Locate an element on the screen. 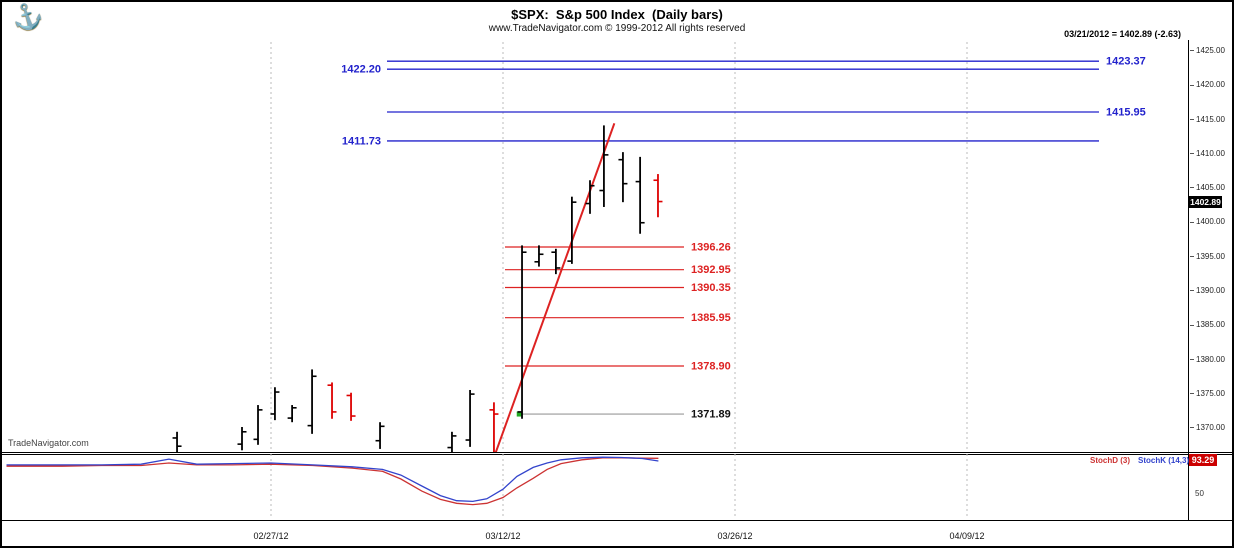 The height and width of the screenshot is (548, 1234). retracement-label: 1378.90 is located at coordinates (711, 366).